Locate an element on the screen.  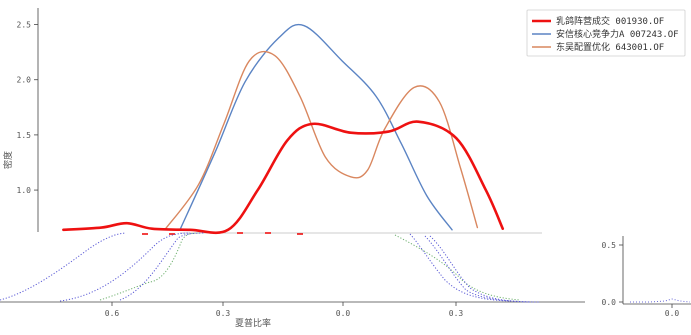
y-tick-label-2: 2.0 is located at coordinates (24, 80).